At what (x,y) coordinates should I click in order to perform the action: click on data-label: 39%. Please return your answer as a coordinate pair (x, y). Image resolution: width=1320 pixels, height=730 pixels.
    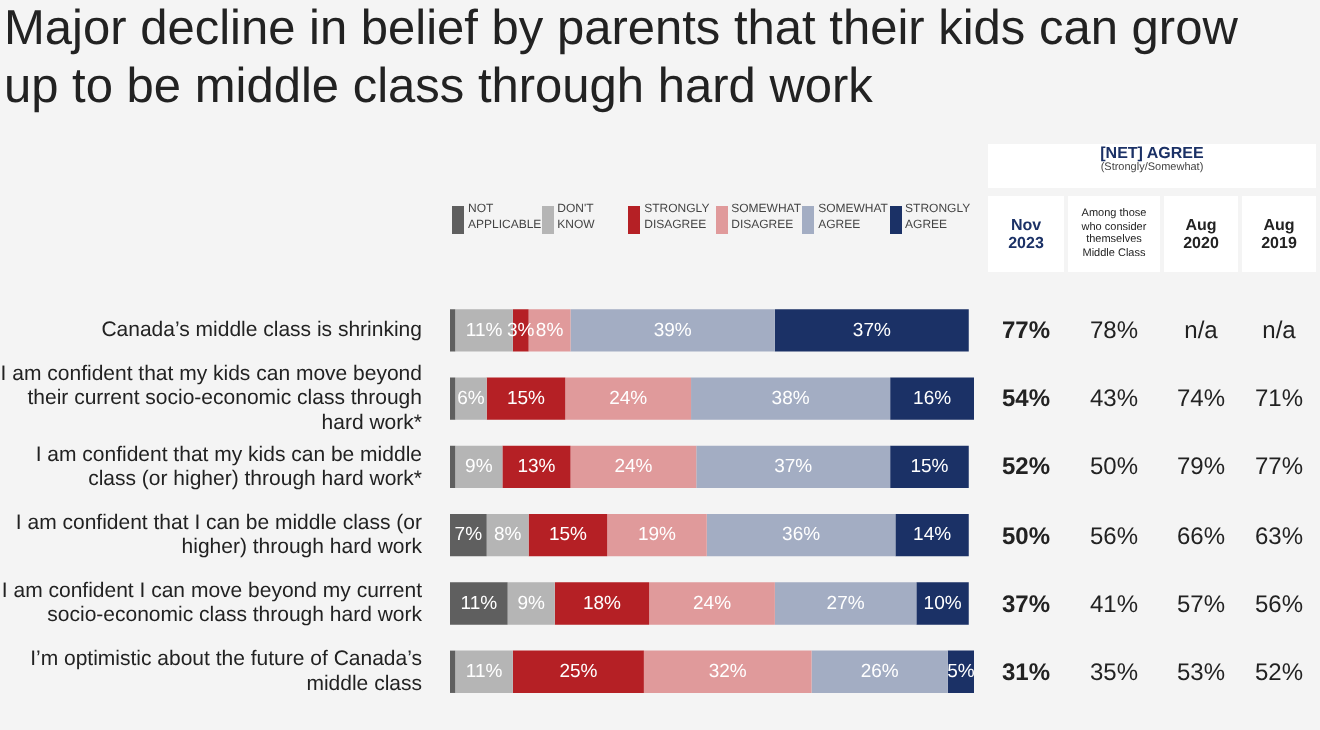
    Looking at the image, I should click on (673, 330).